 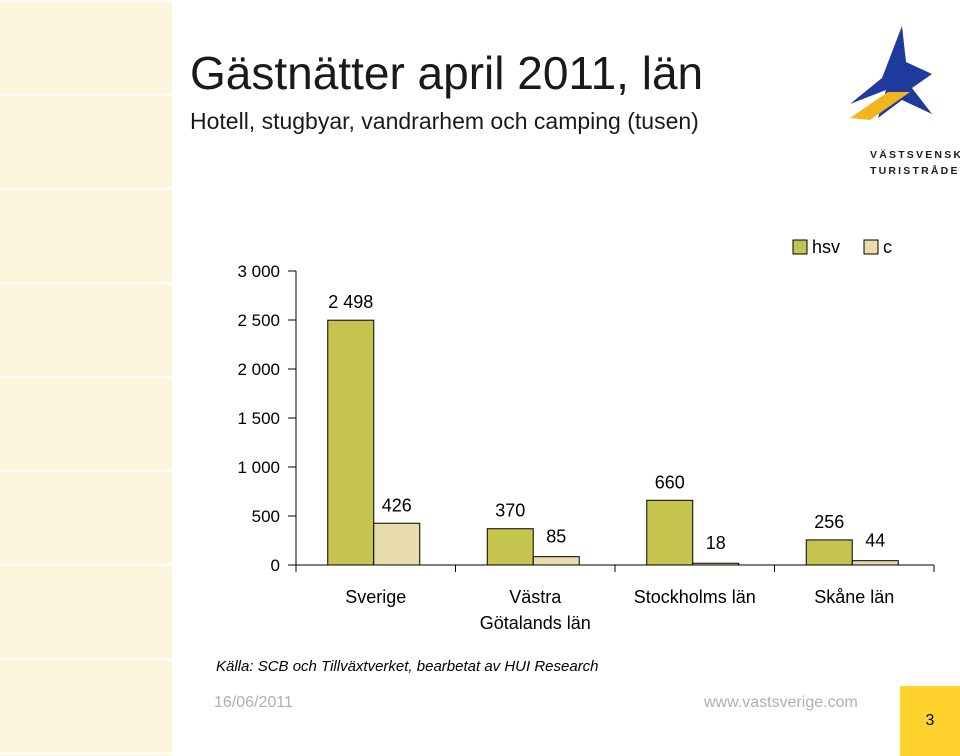 What do you see at coordinates (258, 369) in the screenshot?
I see `y-tick-label: 2 000` at bounding box center [258, 369].